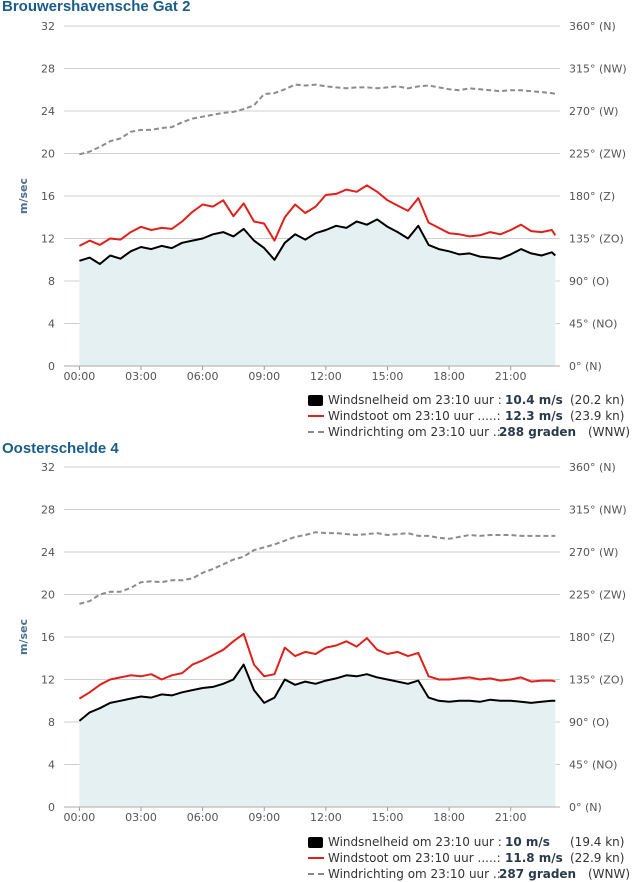 The height and width of the screenshot is (882, 635). Describe the element at coordinates (538, 432) in the screenshot. I see `legend-value: 288 graden` at that location.